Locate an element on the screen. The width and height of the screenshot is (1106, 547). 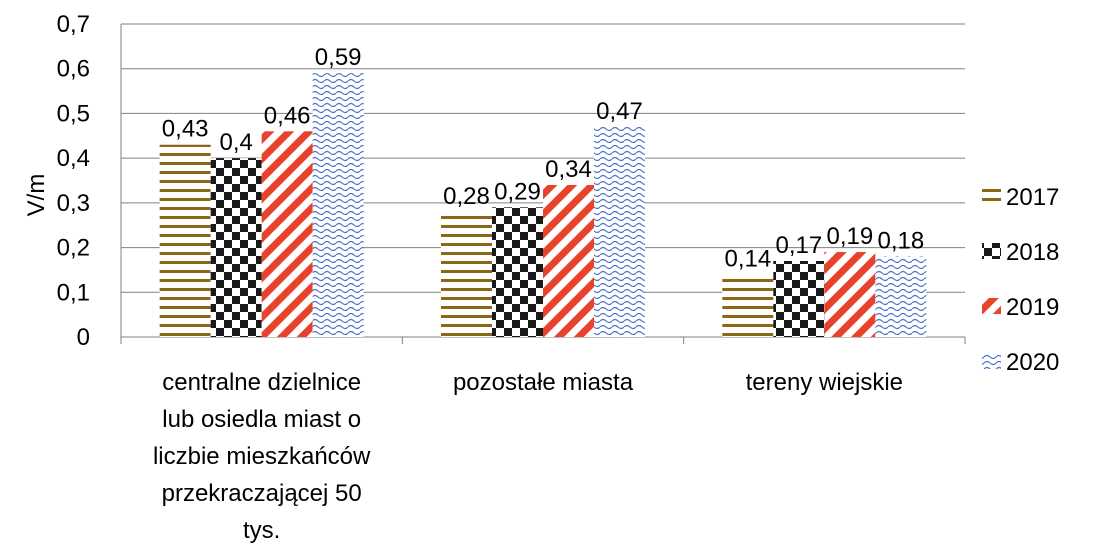
legend-label: 2019 is located at coordinates (1032, 307).